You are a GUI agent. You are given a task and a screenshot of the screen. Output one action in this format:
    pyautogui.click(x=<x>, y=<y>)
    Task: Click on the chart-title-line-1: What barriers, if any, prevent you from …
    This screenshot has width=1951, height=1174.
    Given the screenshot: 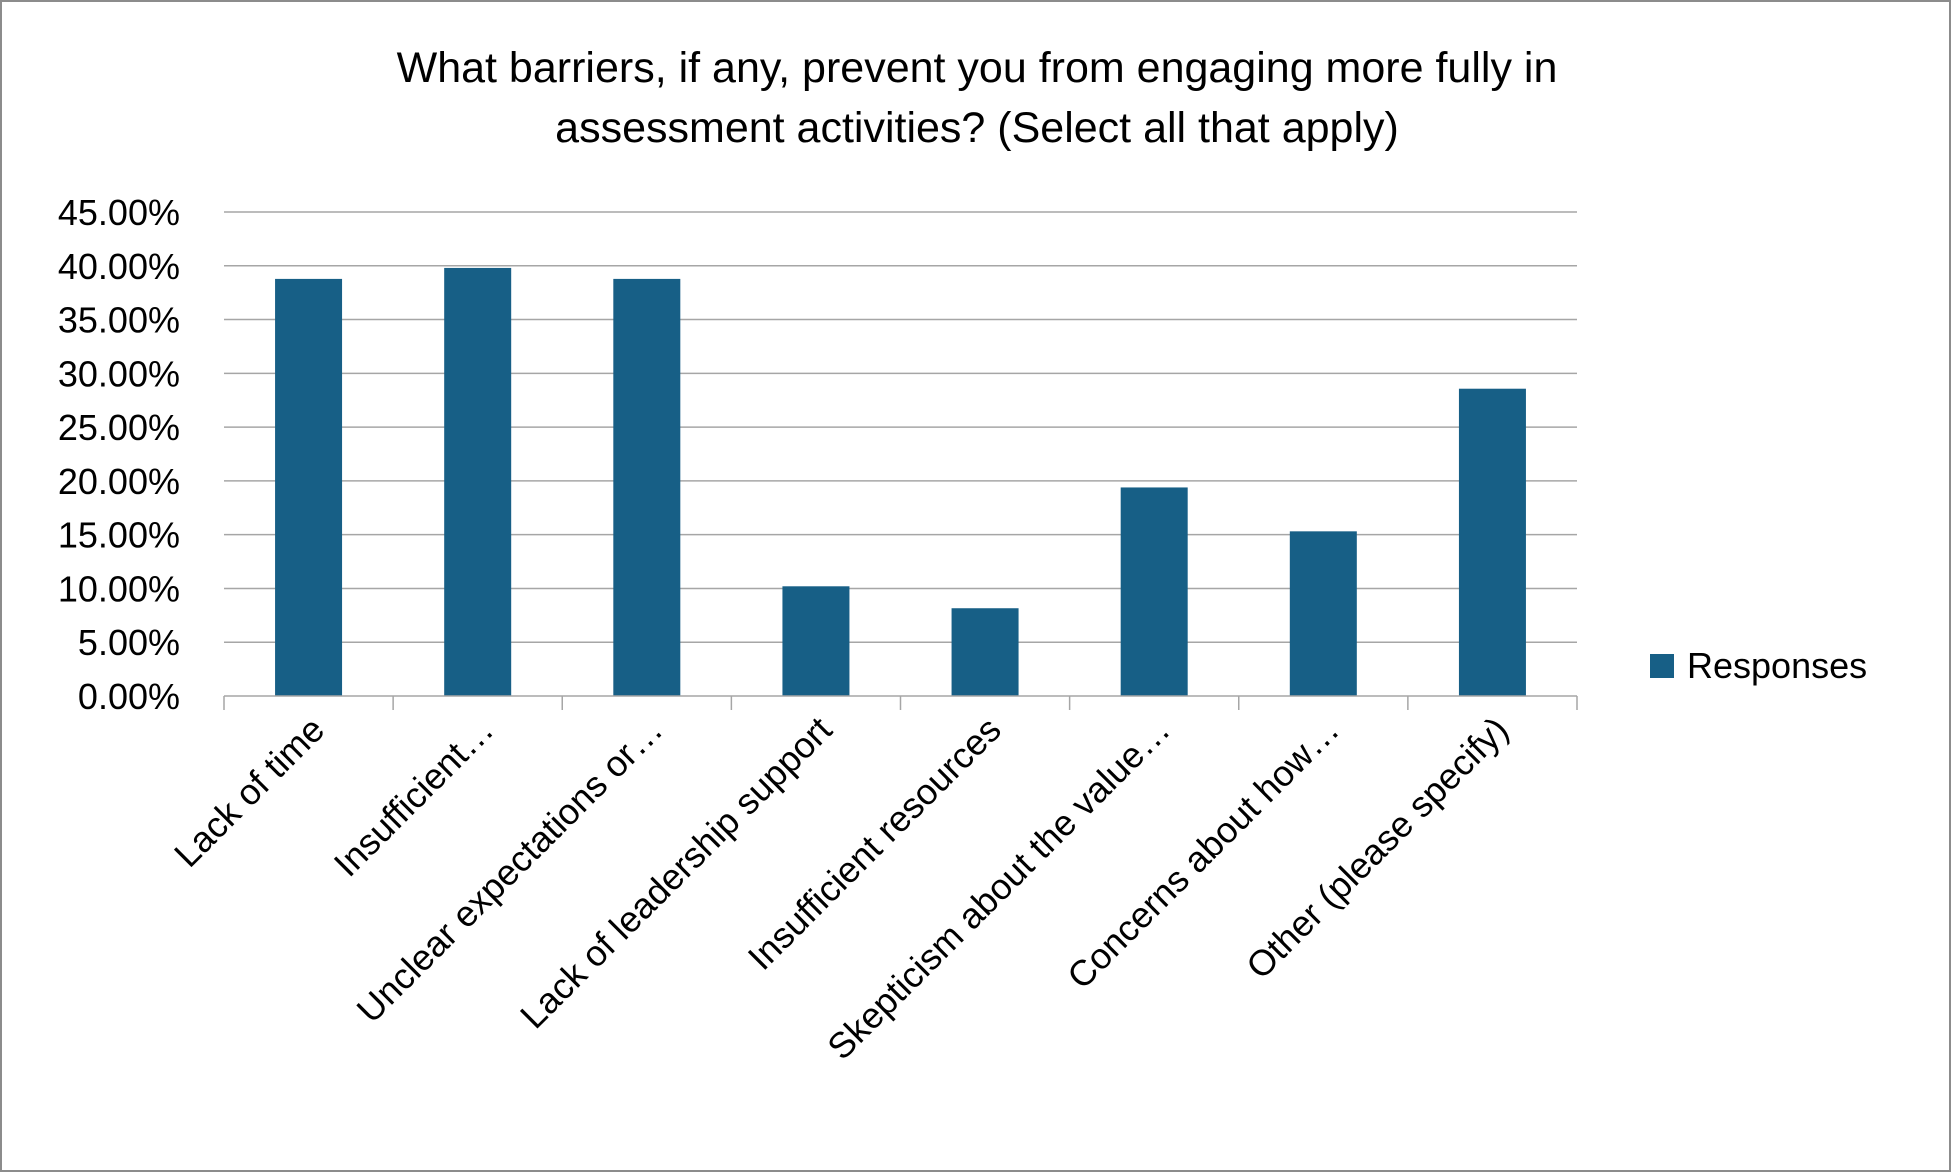 What is the action you would take?
    pyautogui.click(x=977, y=68)
    